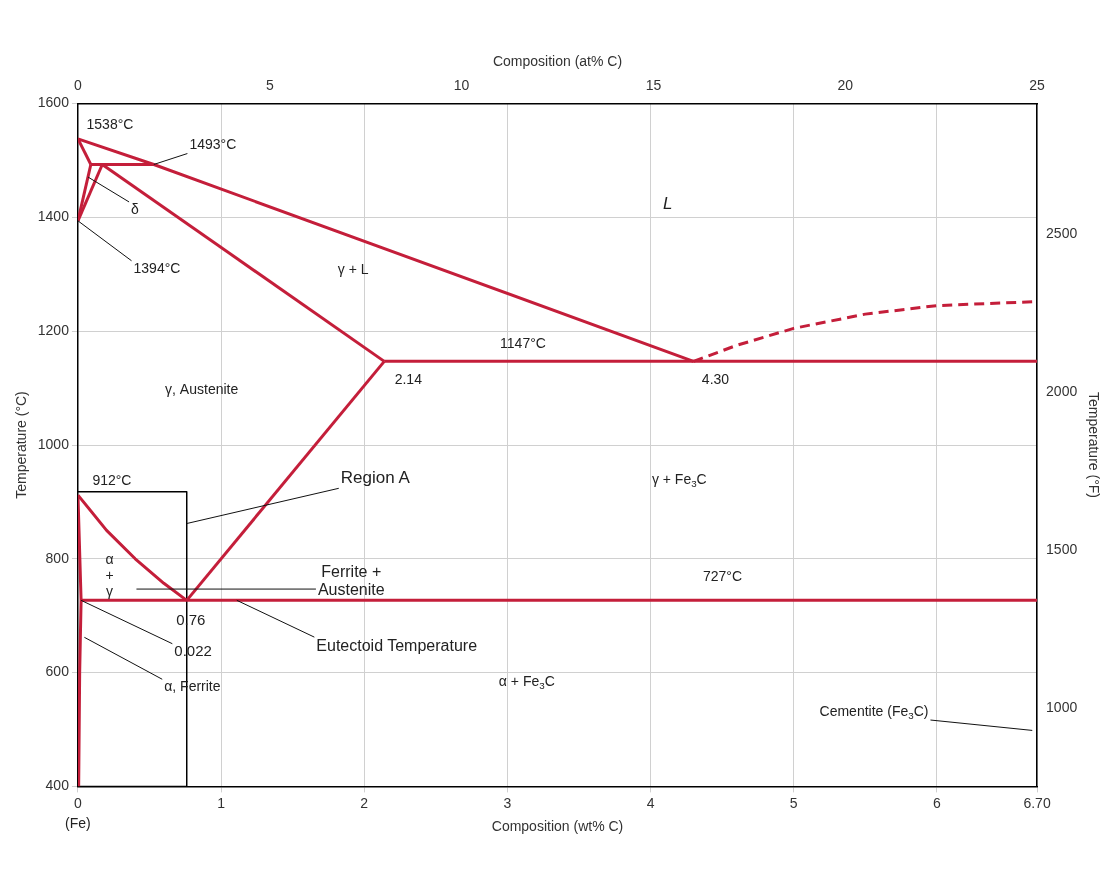 This screenshot has width=1115, height=880. Describe the element at coordinates (202, 389) in the screenshot. I see `annotation: γ, Austenite` at that location.